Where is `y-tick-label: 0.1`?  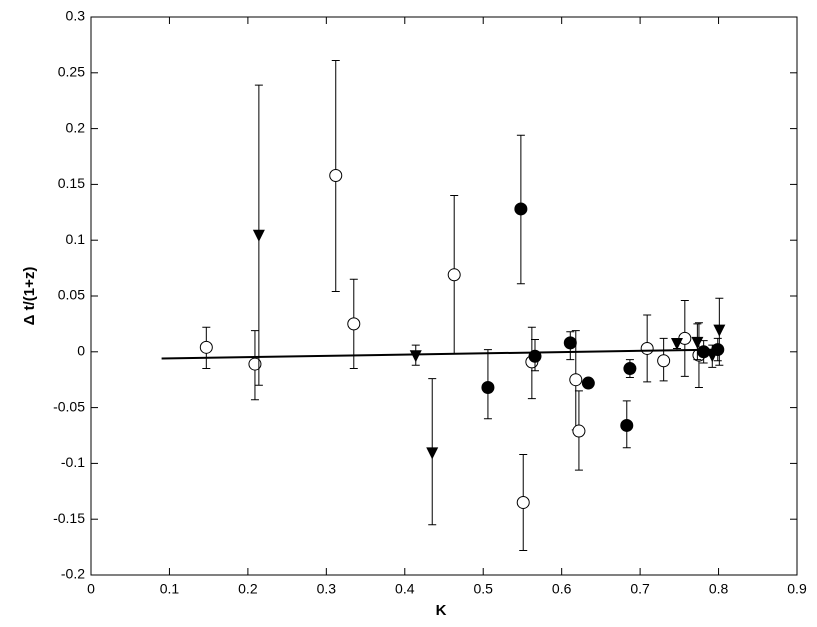 y-tick-label: 0.1 is located at coordinates (76, 239).